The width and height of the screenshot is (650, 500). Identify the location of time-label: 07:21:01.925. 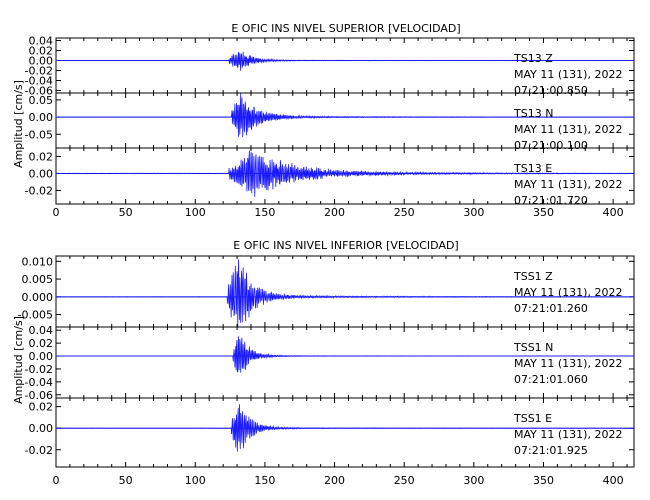
(551, 450).